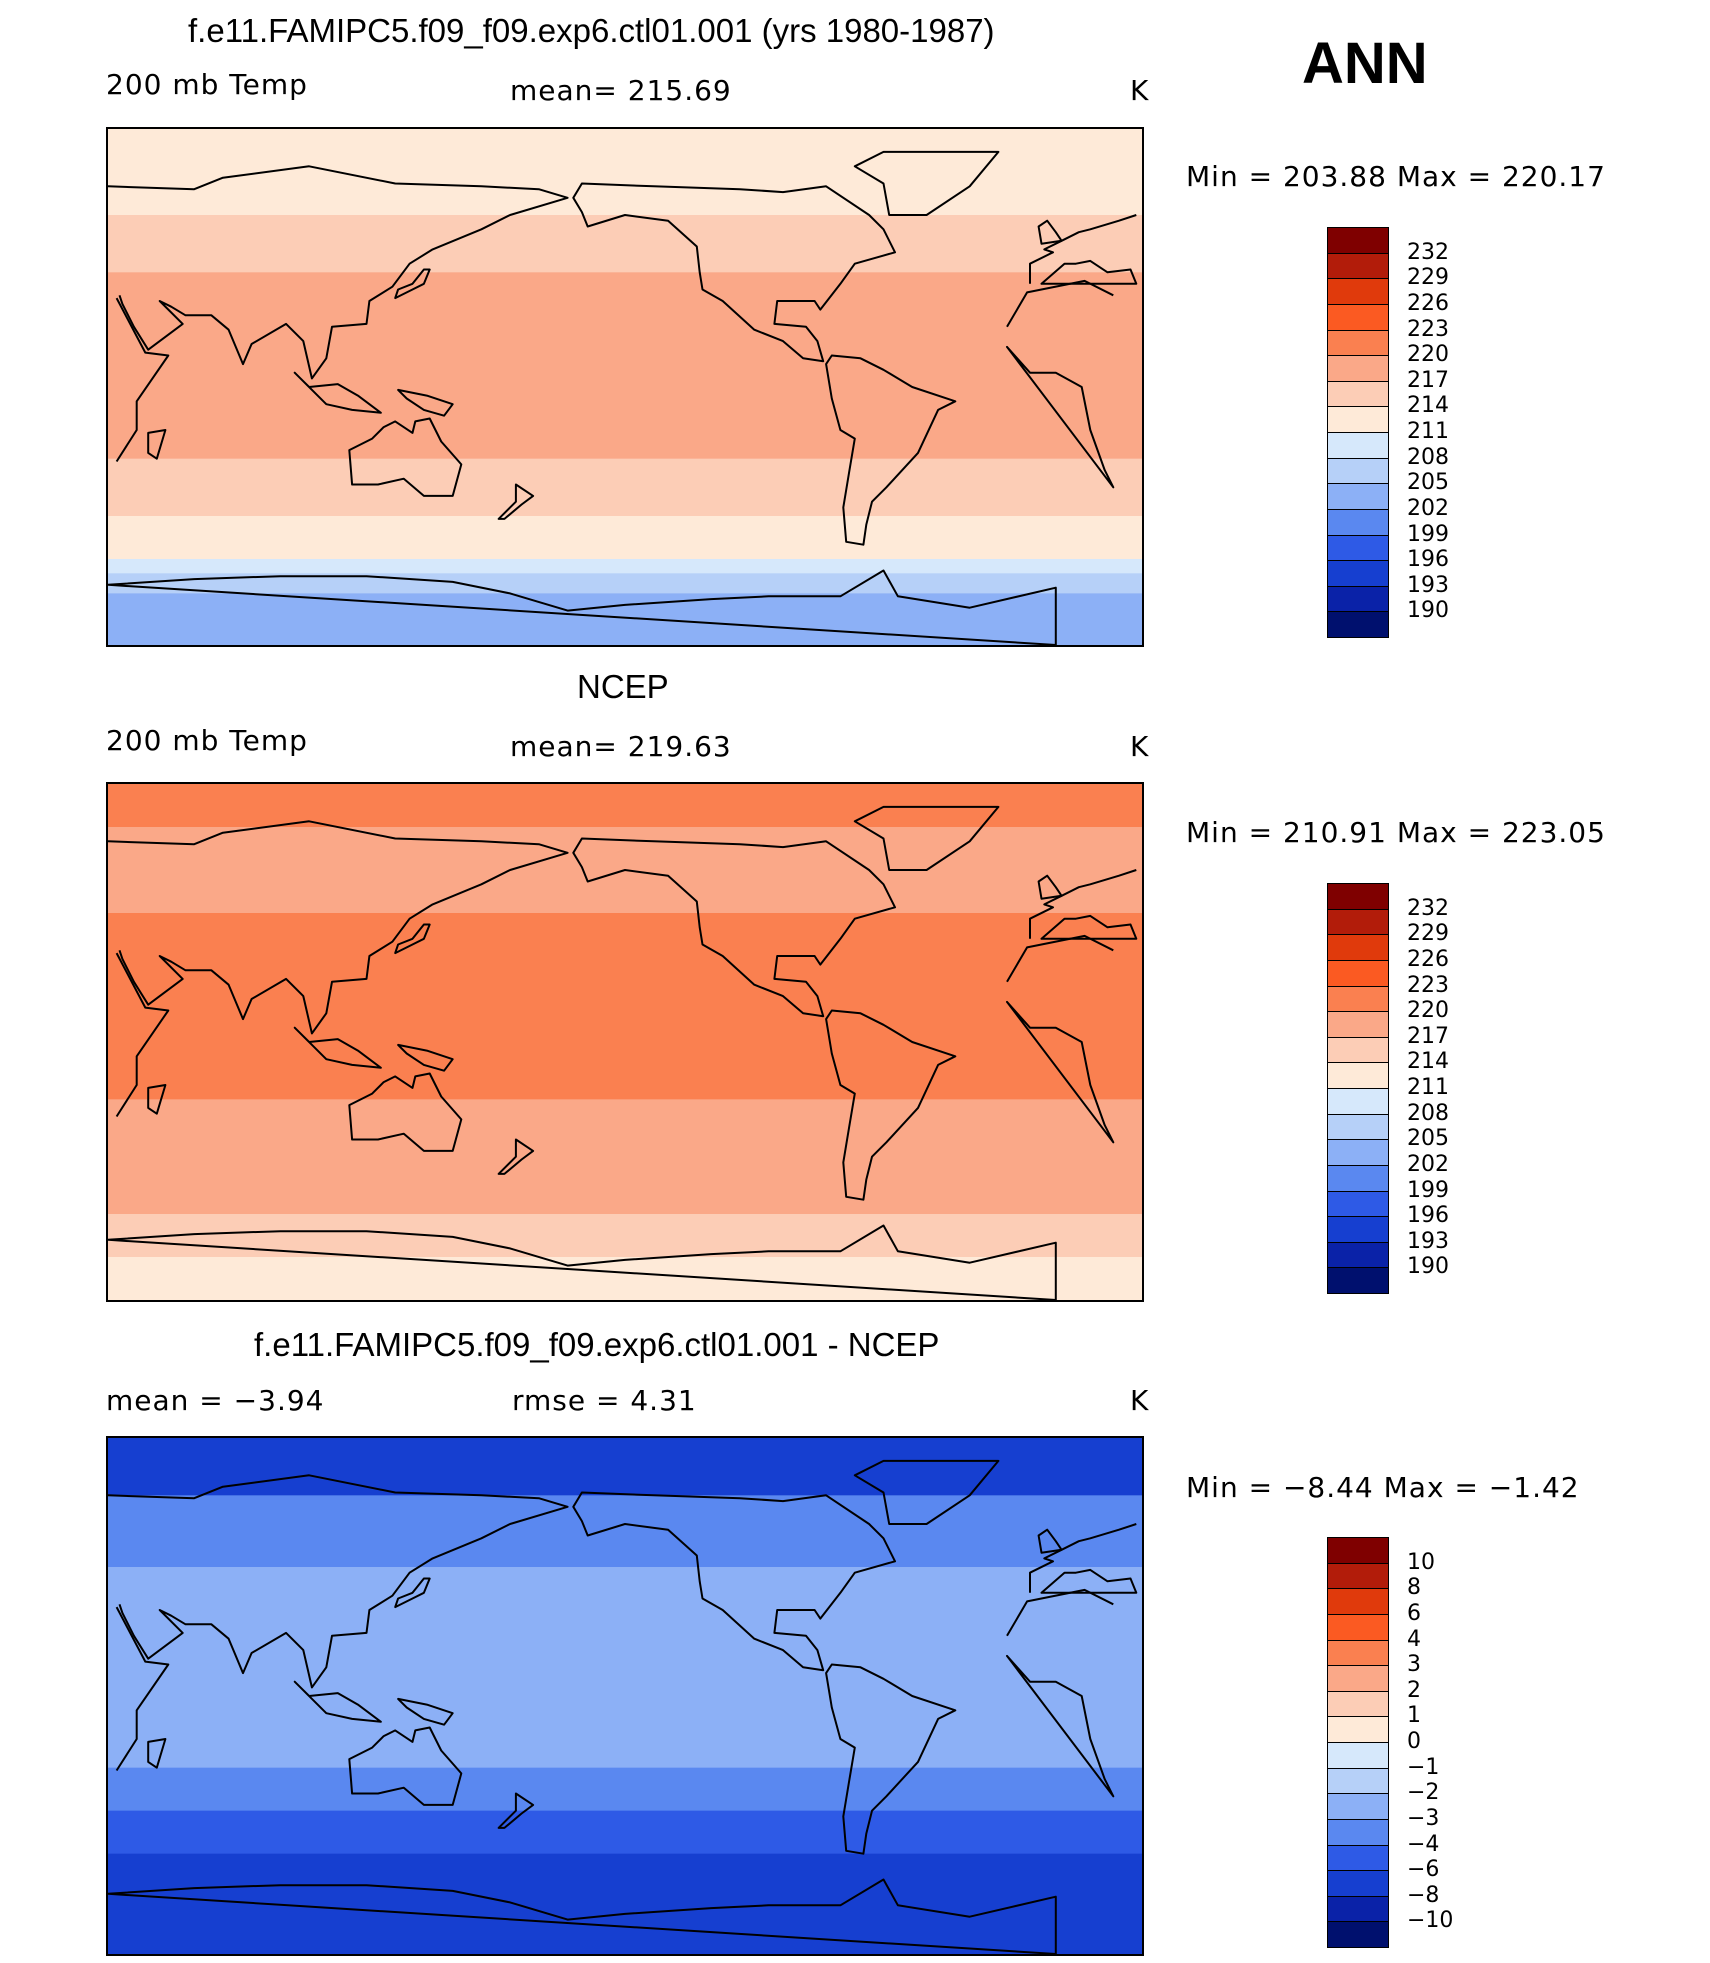  I want to click on colorbar-level-label: −10, so click(1430, 1921).